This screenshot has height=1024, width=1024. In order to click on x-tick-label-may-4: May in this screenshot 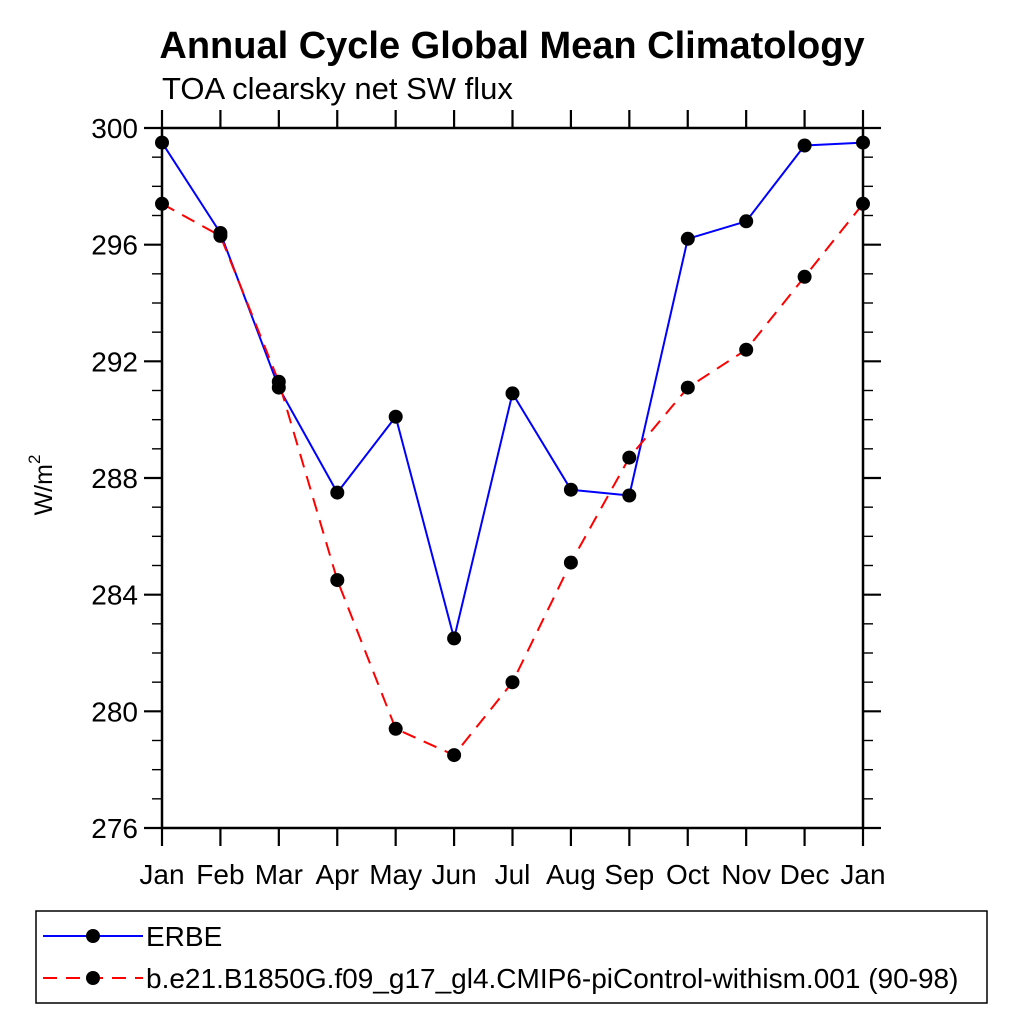, I will do `click(395, 874)`.